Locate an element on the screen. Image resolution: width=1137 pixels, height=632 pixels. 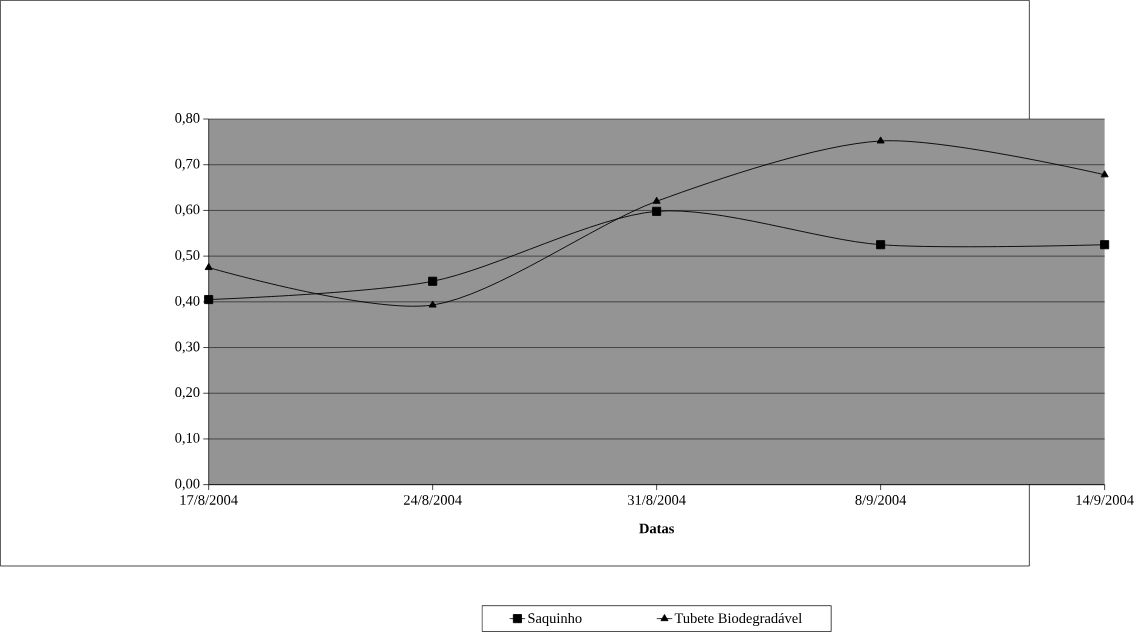
y-tick-label: 0,20 is located at coordinates (187, 393).